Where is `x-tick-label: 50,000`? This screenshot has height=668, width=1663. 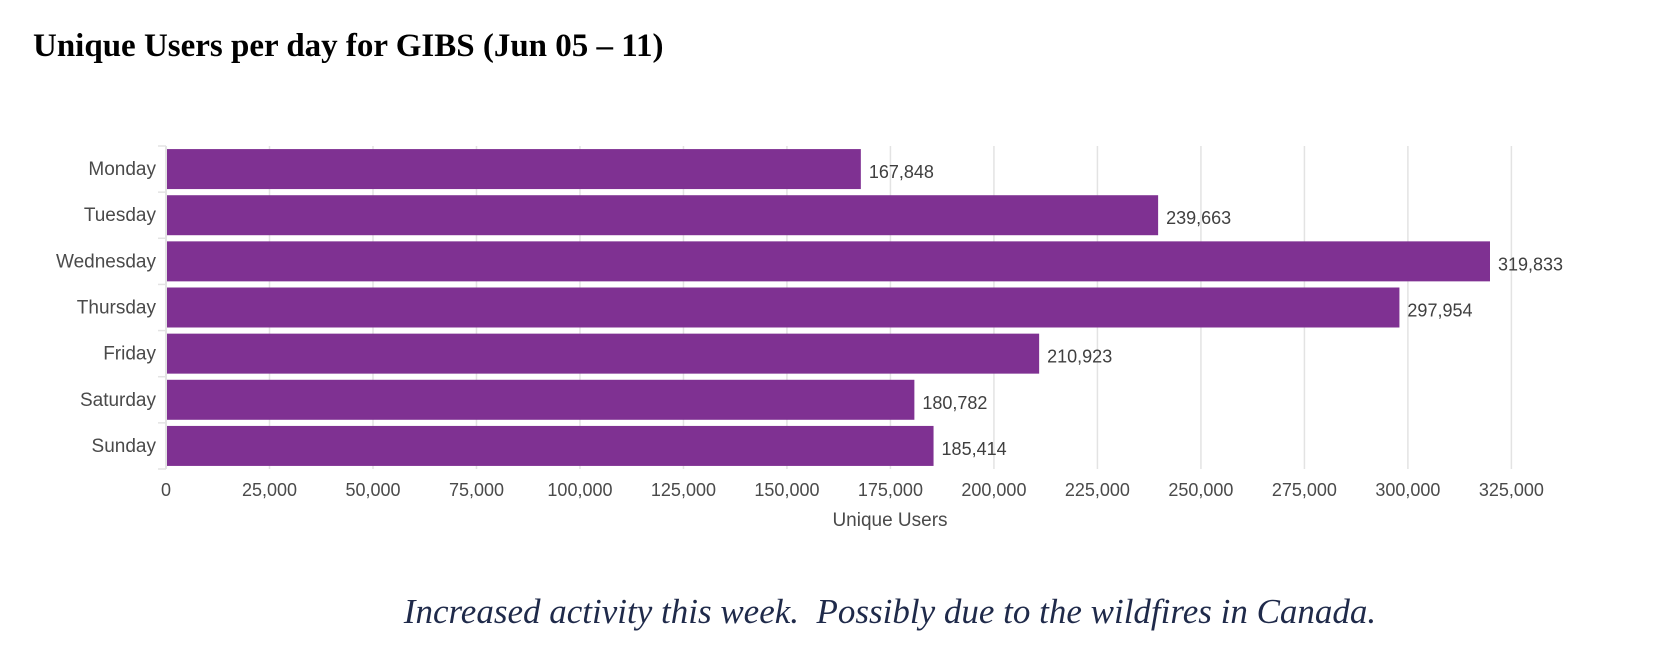 x-tick-label: 50,000 is located at coordinates (372, 490).